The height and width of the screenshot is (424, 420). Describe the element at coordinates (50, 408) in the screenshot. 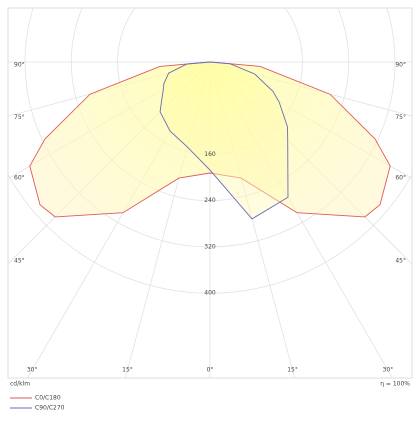

I see `legend-label: C90/C270` at that location.